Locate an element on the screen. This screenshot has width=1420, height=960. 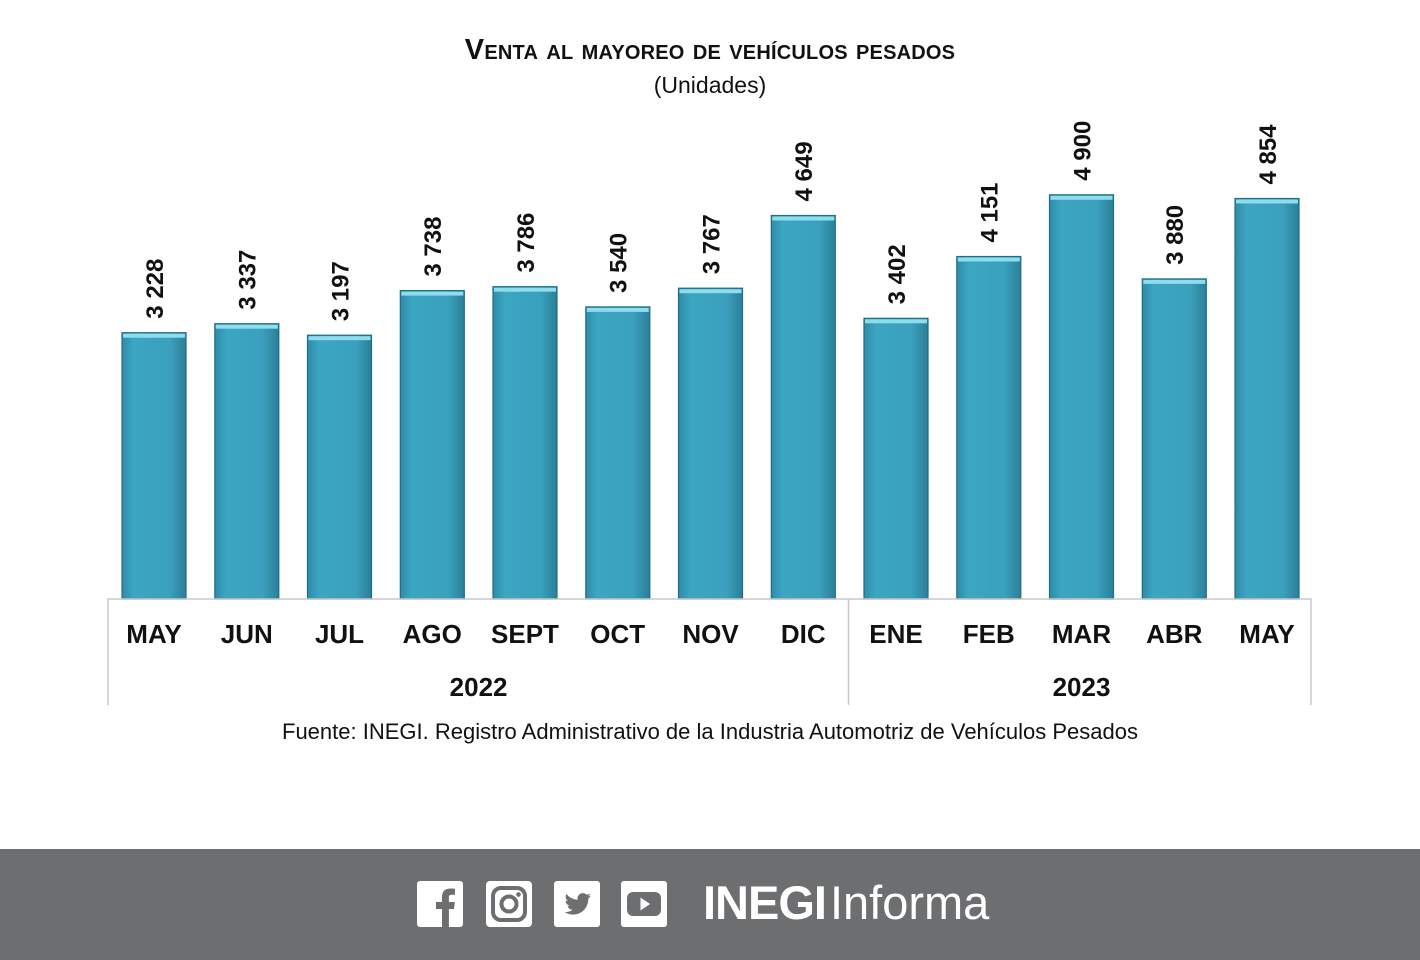
value-label-8: 3 402 is located at coordinates (897, 274).